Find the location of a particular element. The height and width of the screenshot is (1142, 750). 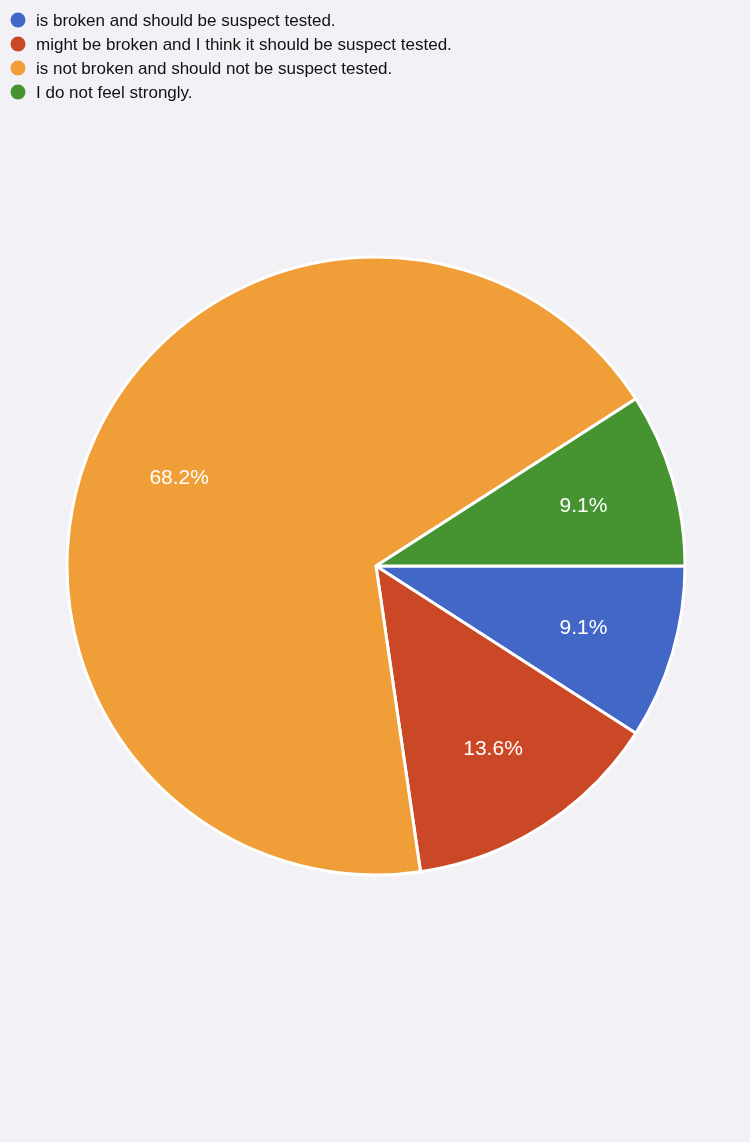

legend-label: is not broken and should not be suspect tested. is located at coordinates (214, 68).